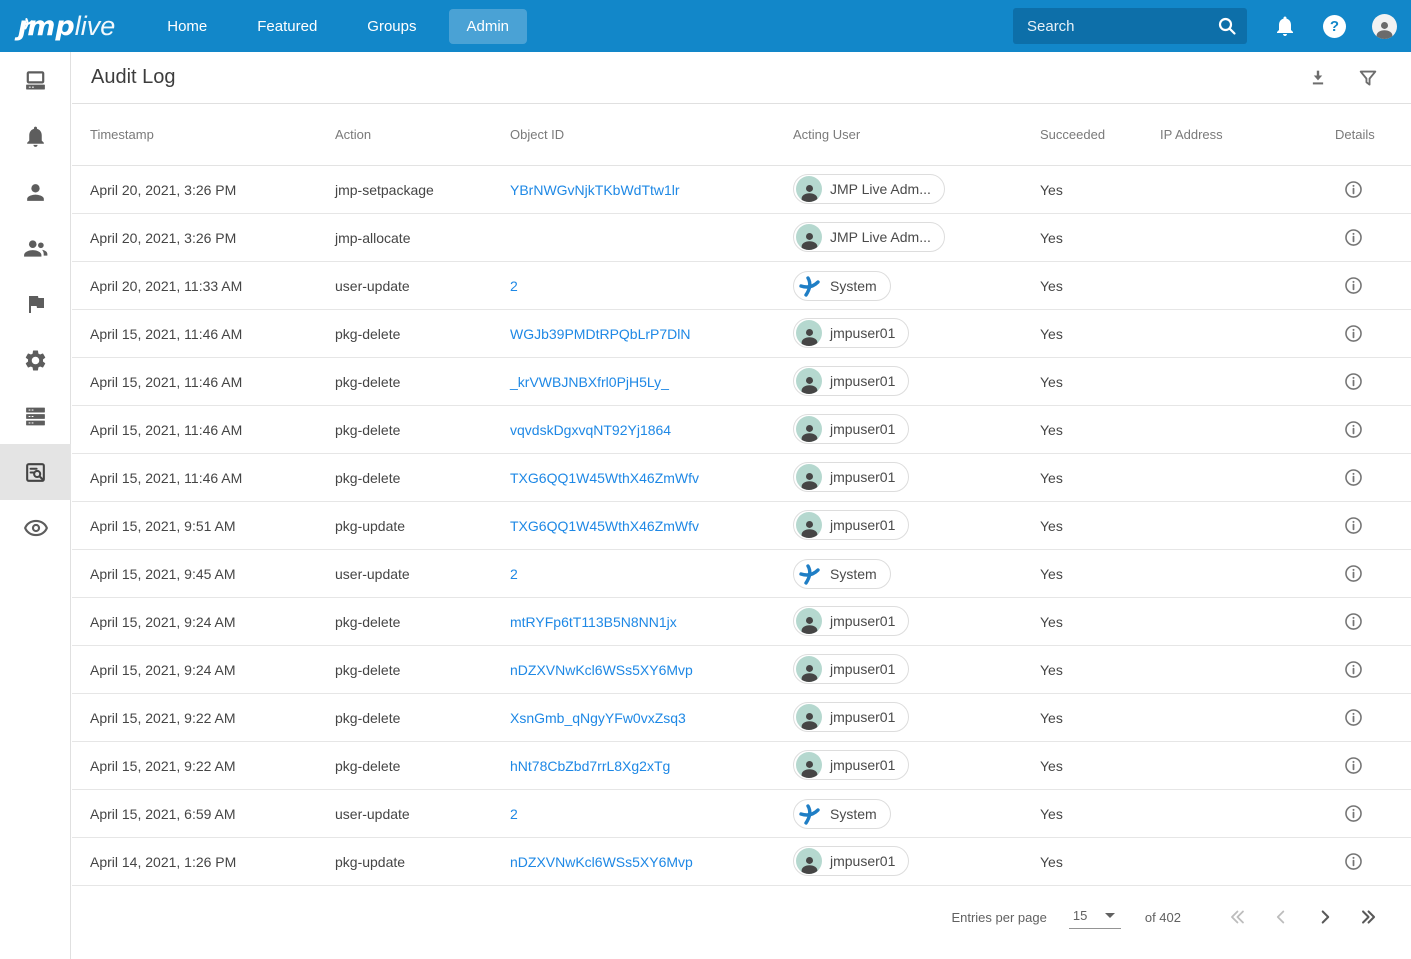 This screenshot has height=959, width=1411. What do you see at coordinates (1281, 917) in the screenshot?
I see `previous-page-button` at bounding box center [1281, 917].